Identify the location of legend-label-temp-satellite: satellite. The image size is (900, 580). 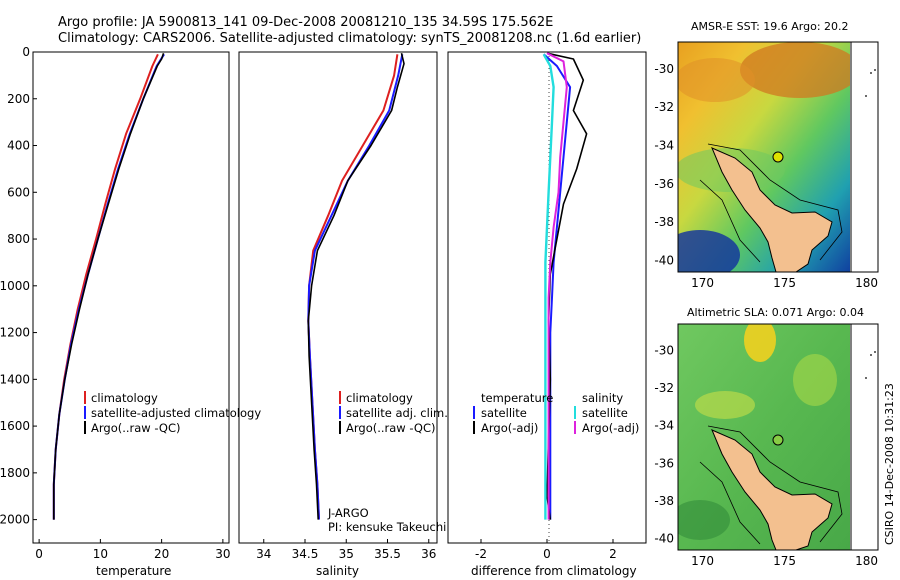
(504, 413).